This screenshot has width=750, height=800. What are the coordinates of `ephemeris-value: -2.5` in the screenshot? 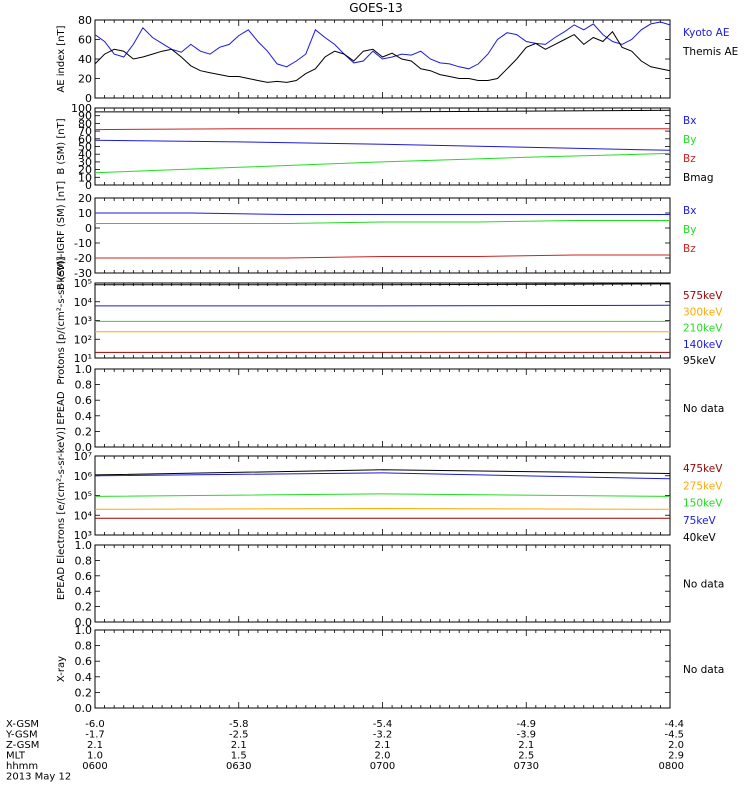 It's located at (239, 735).